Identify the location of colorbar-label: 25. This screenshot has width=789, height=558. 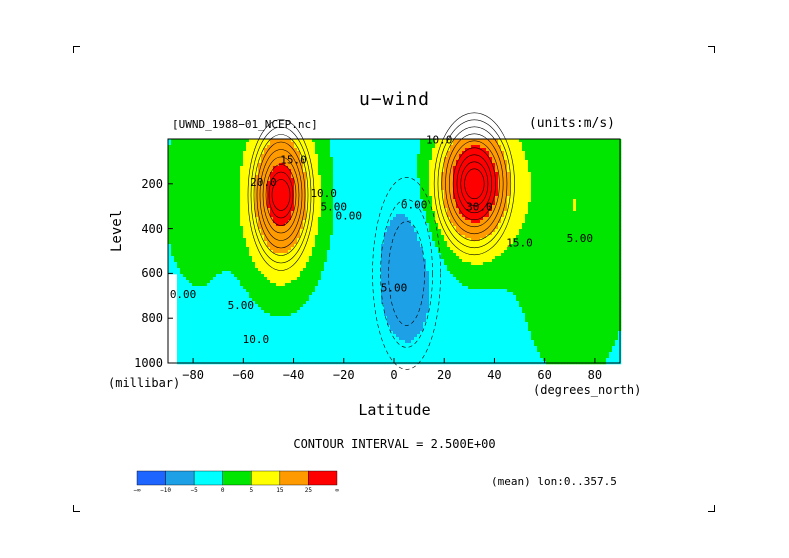
(308, 490).